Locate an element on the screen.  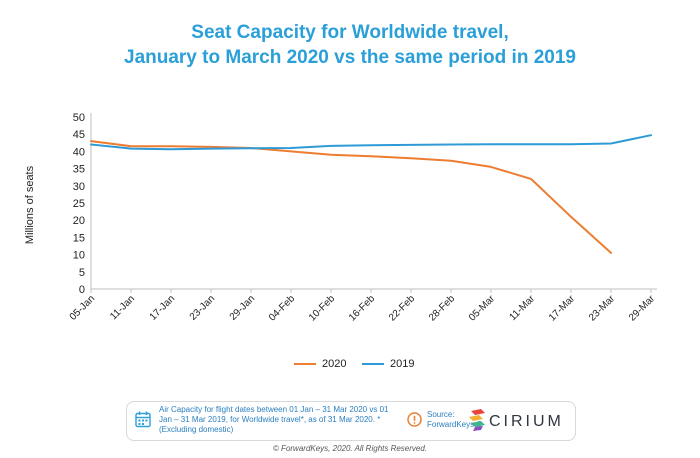
cirium-wordmark: CIRIUM is located at coordinates (526, 421).